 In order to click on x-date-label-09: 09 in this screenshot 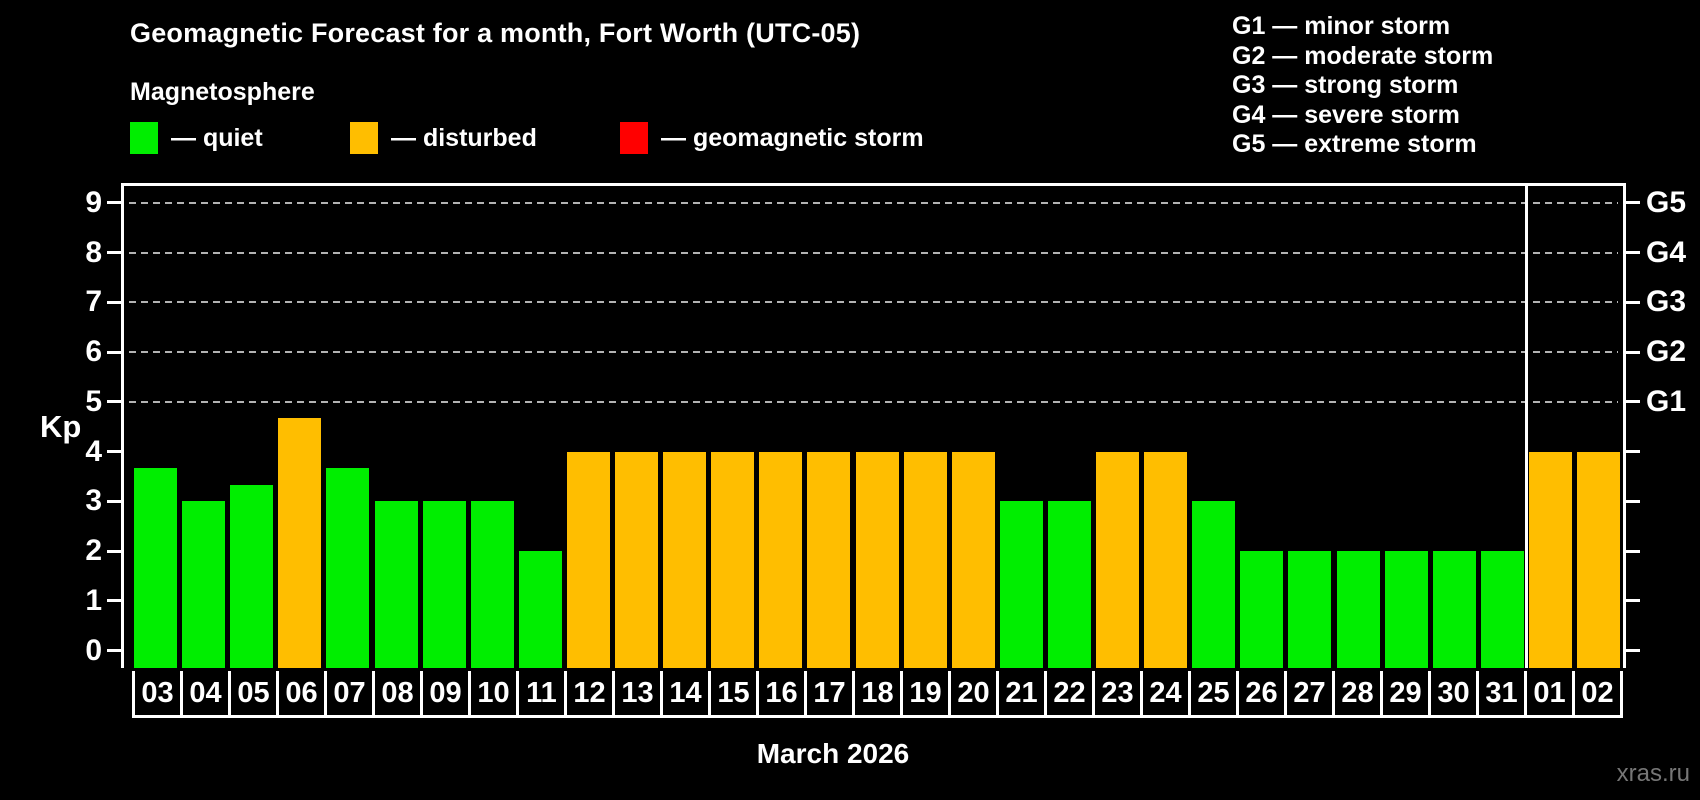, I will do `click(444, 693)`.